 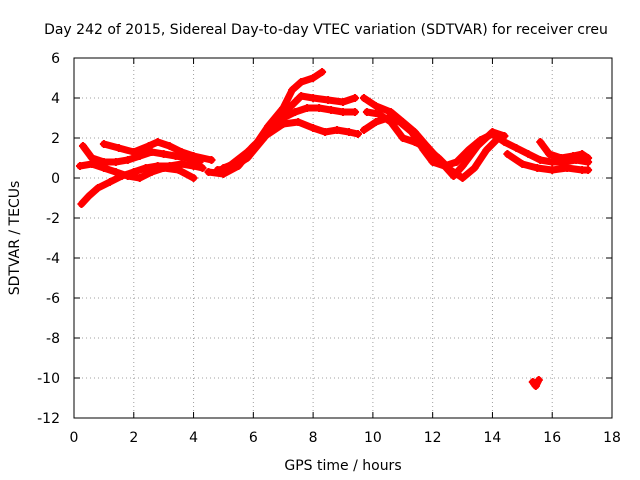 I want to click on x-tick-label: 18, so click(x=612, y=438).